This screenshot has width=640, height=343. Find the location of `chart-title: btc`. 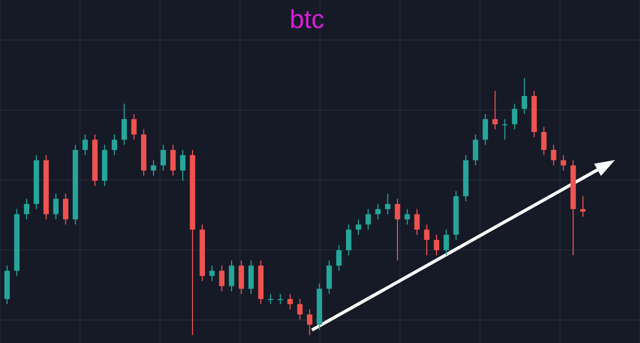

chart-title: btc is located at coordinates (307, 19).